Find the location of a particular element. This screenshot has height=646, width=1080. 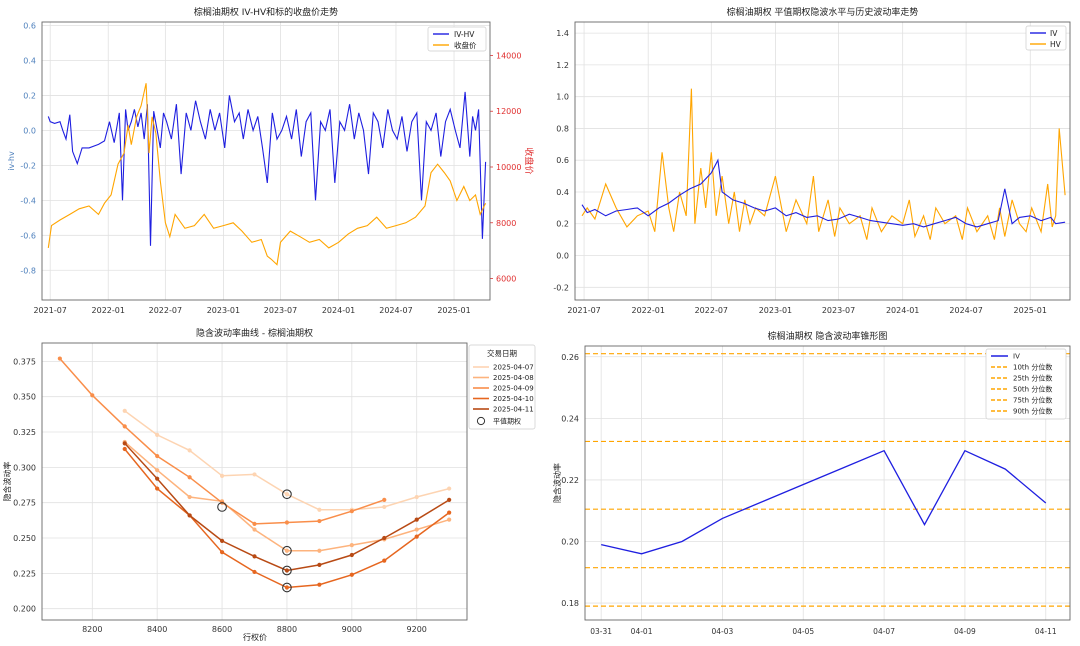

y-tick-label: 0.325 is located at coordinates (24, 432).